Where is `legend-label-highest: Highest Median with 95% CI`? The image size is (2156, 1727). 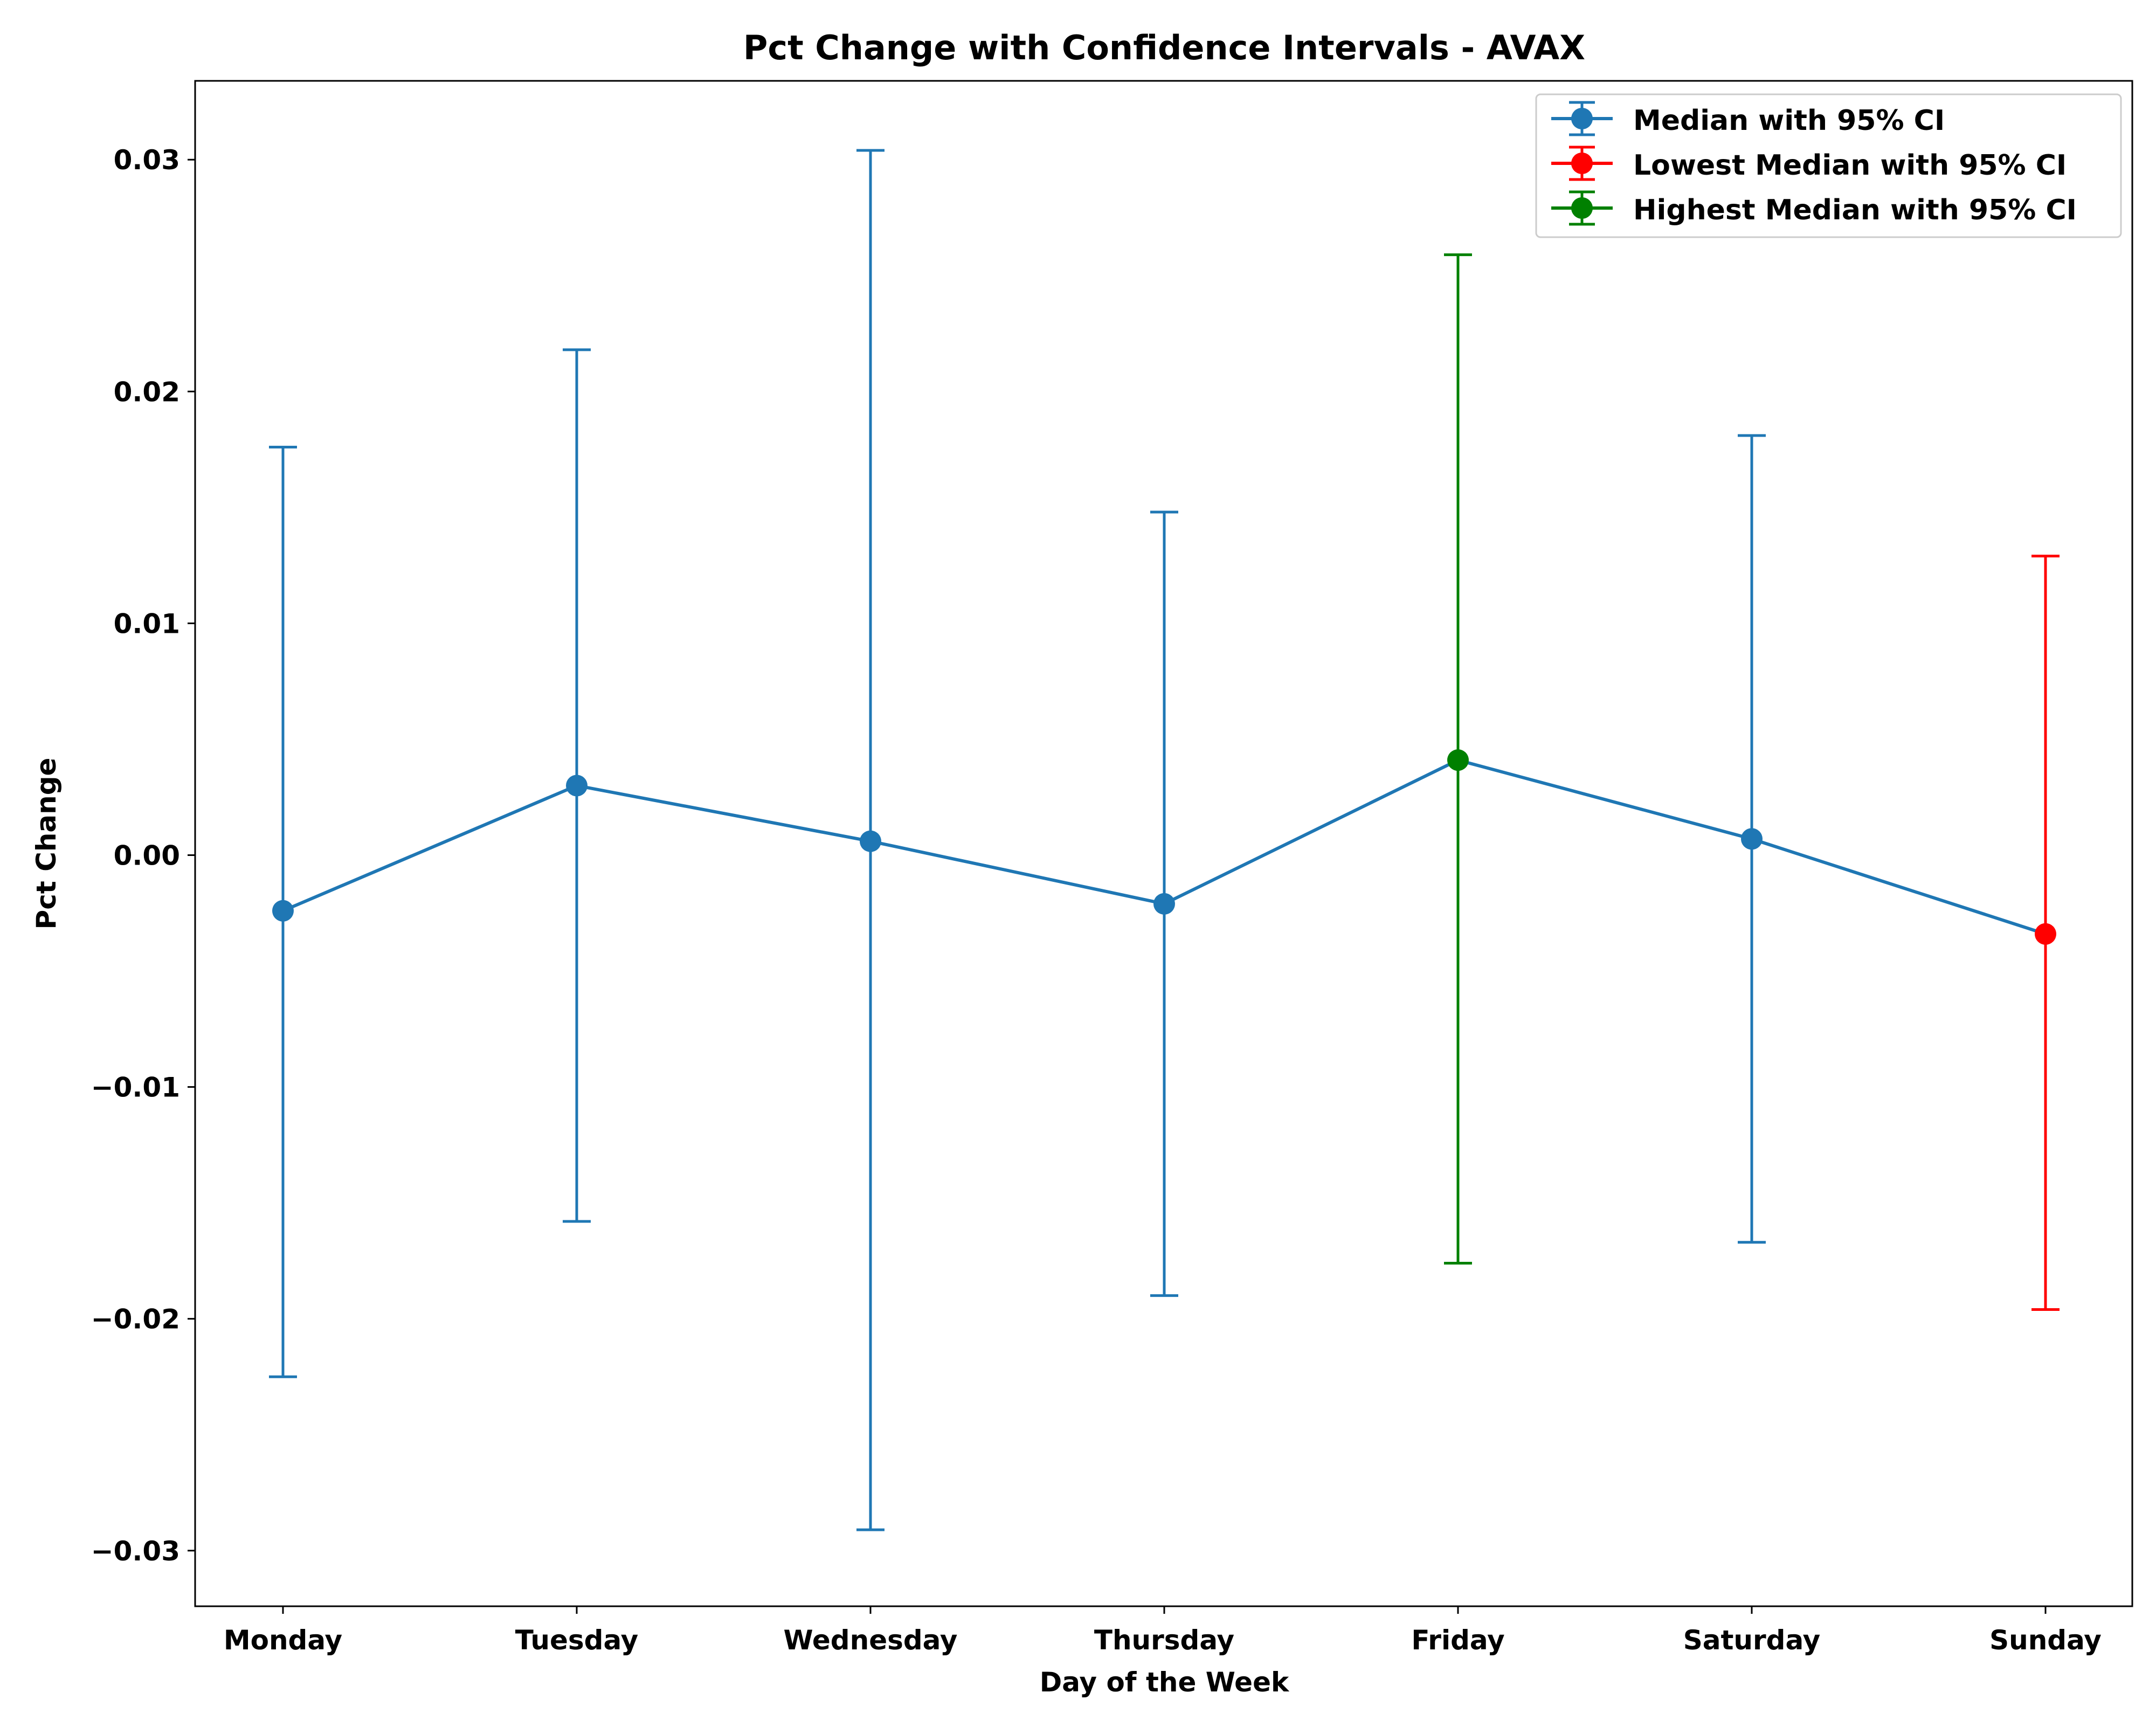 legend-label-highest: Highest Median with 95% CI is located at coordinates (1855, 210).